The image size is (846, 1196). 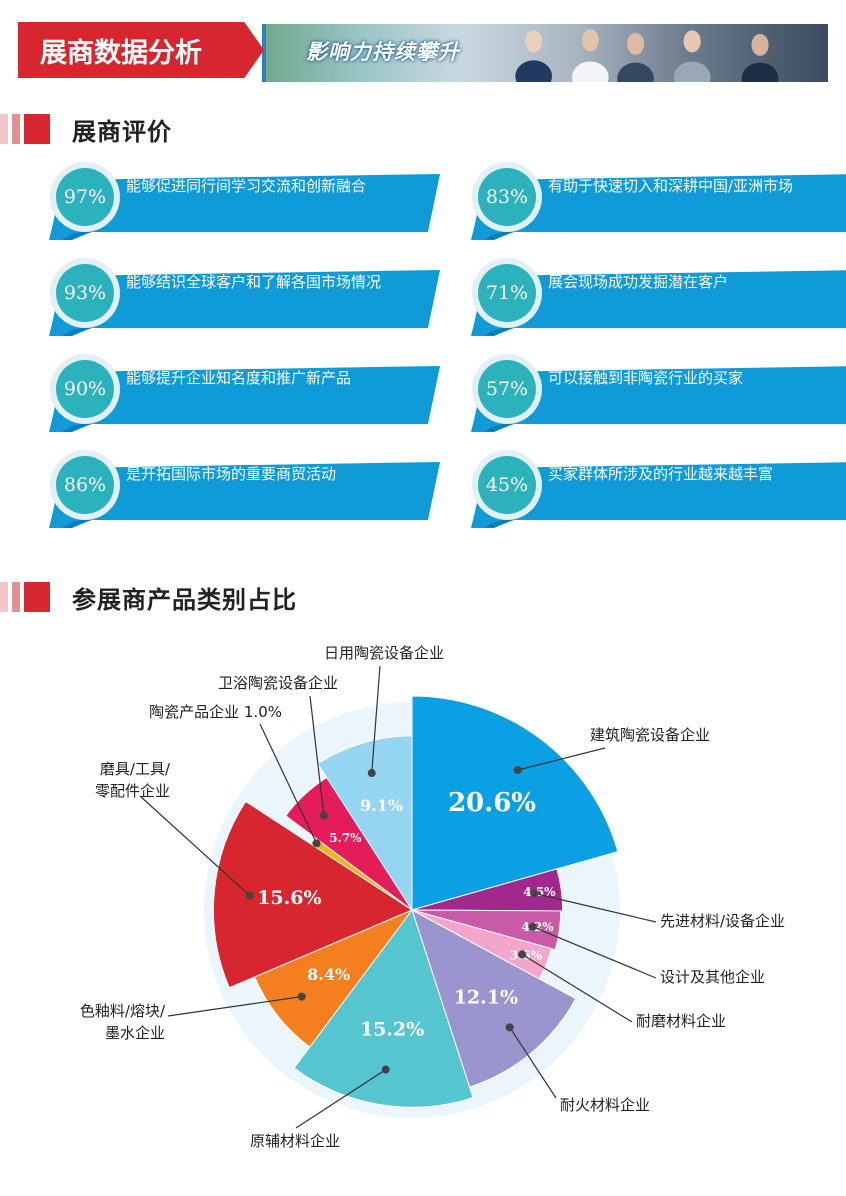 I want to click on slice-category-label: 陶瓷产品企业 1.0%, so click(x=215, y=712).